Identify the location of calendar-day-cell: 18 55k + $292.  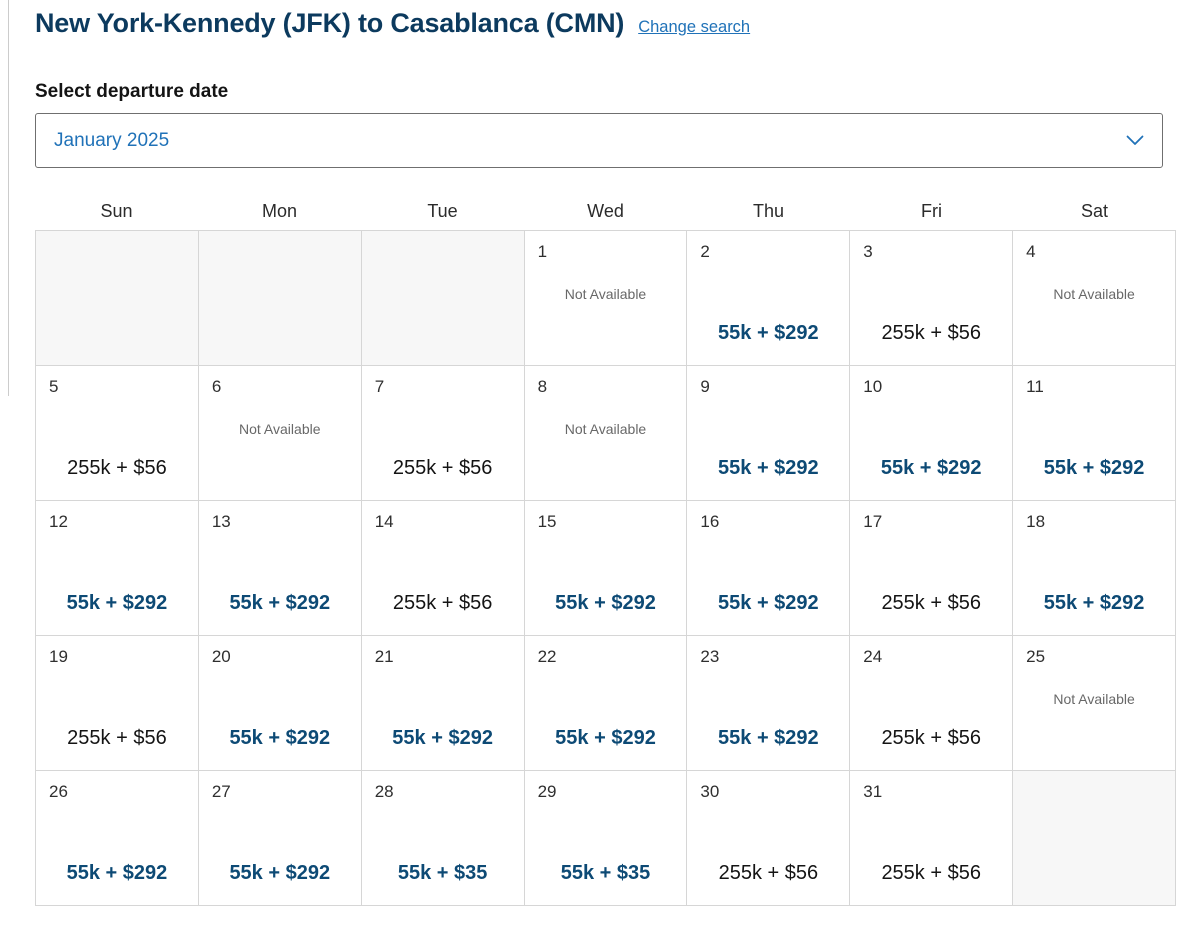
(1094, 568).